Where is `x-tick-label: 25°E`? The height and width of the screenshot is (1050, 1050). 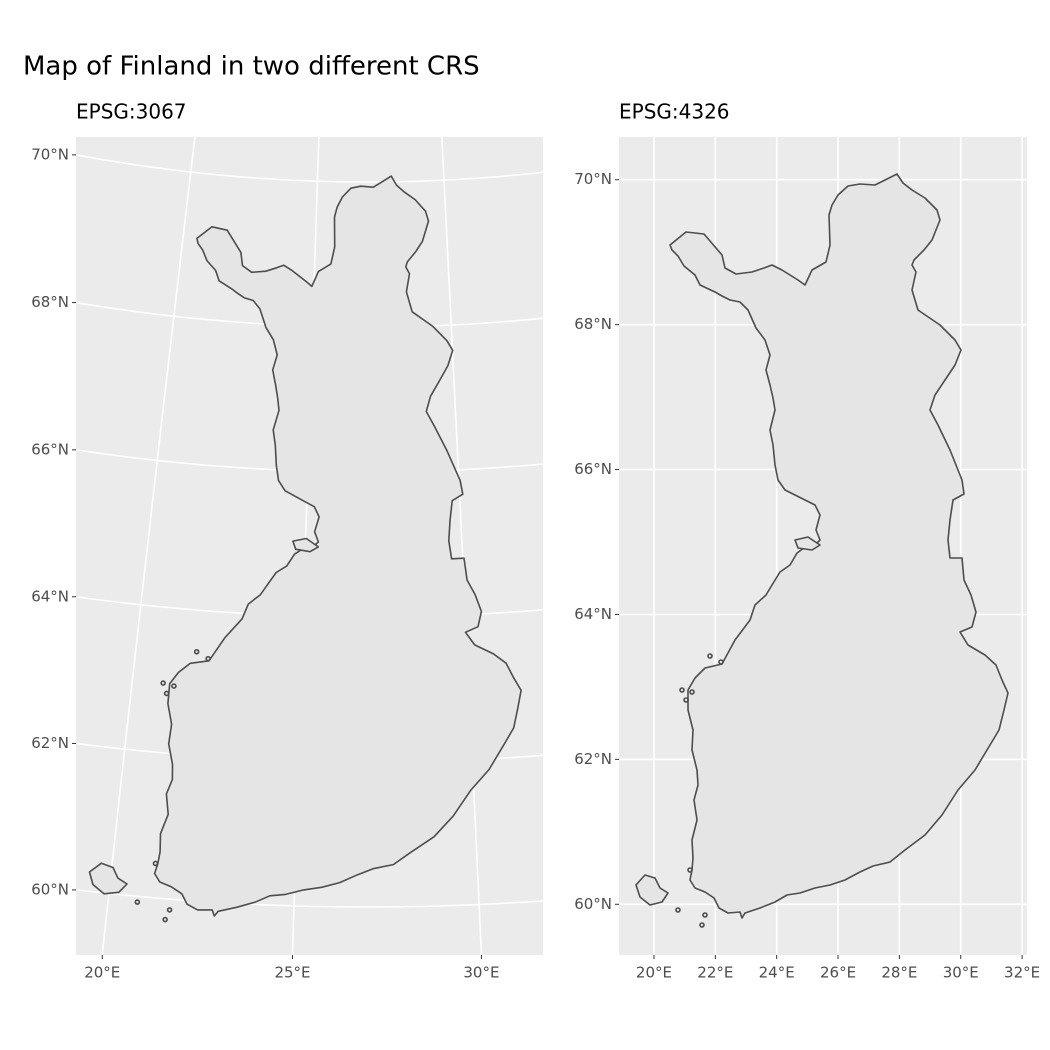
x-tick-label: 25°E is located at coordinates (292, 973).